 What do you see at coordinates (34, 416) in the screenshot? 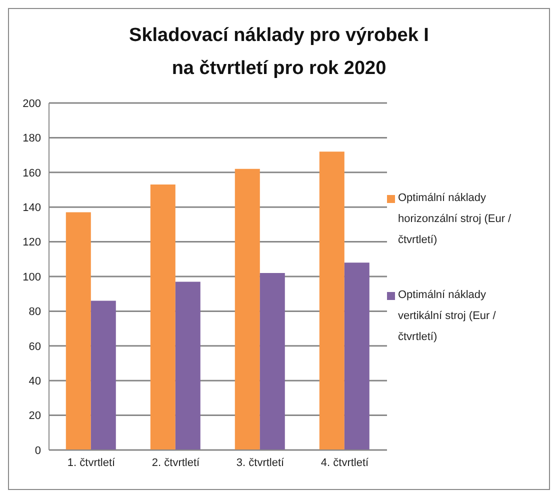
I see `y-tick-label: 20` at bounding box center [34, 416].